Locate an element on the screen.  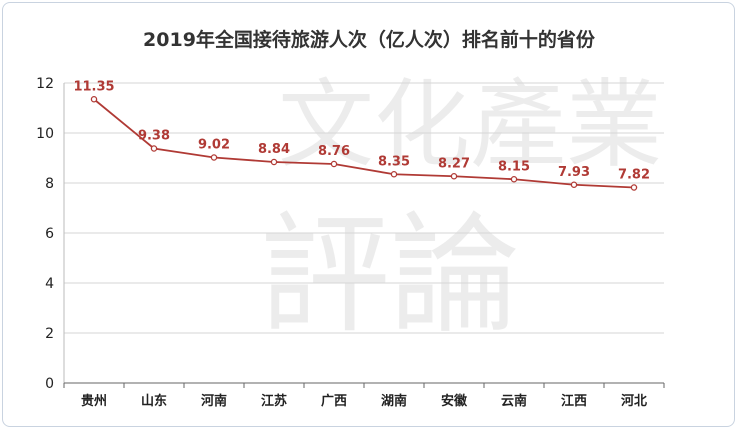
x-tick-label: 安徽 is located at coordinates (454, 401).